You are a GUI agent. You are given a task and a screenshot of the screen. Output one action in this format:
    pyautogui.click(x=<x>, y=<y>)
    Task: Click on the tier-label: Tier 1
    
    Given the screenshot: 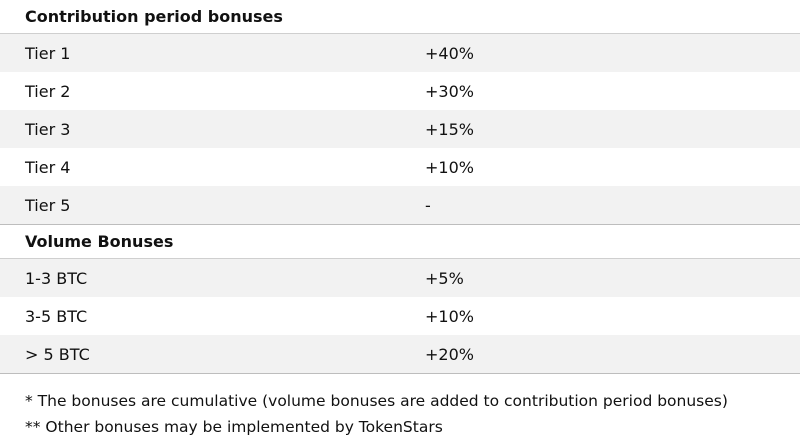 What is the action you would take?
    pyautogui.click(x=48, y=53)
    